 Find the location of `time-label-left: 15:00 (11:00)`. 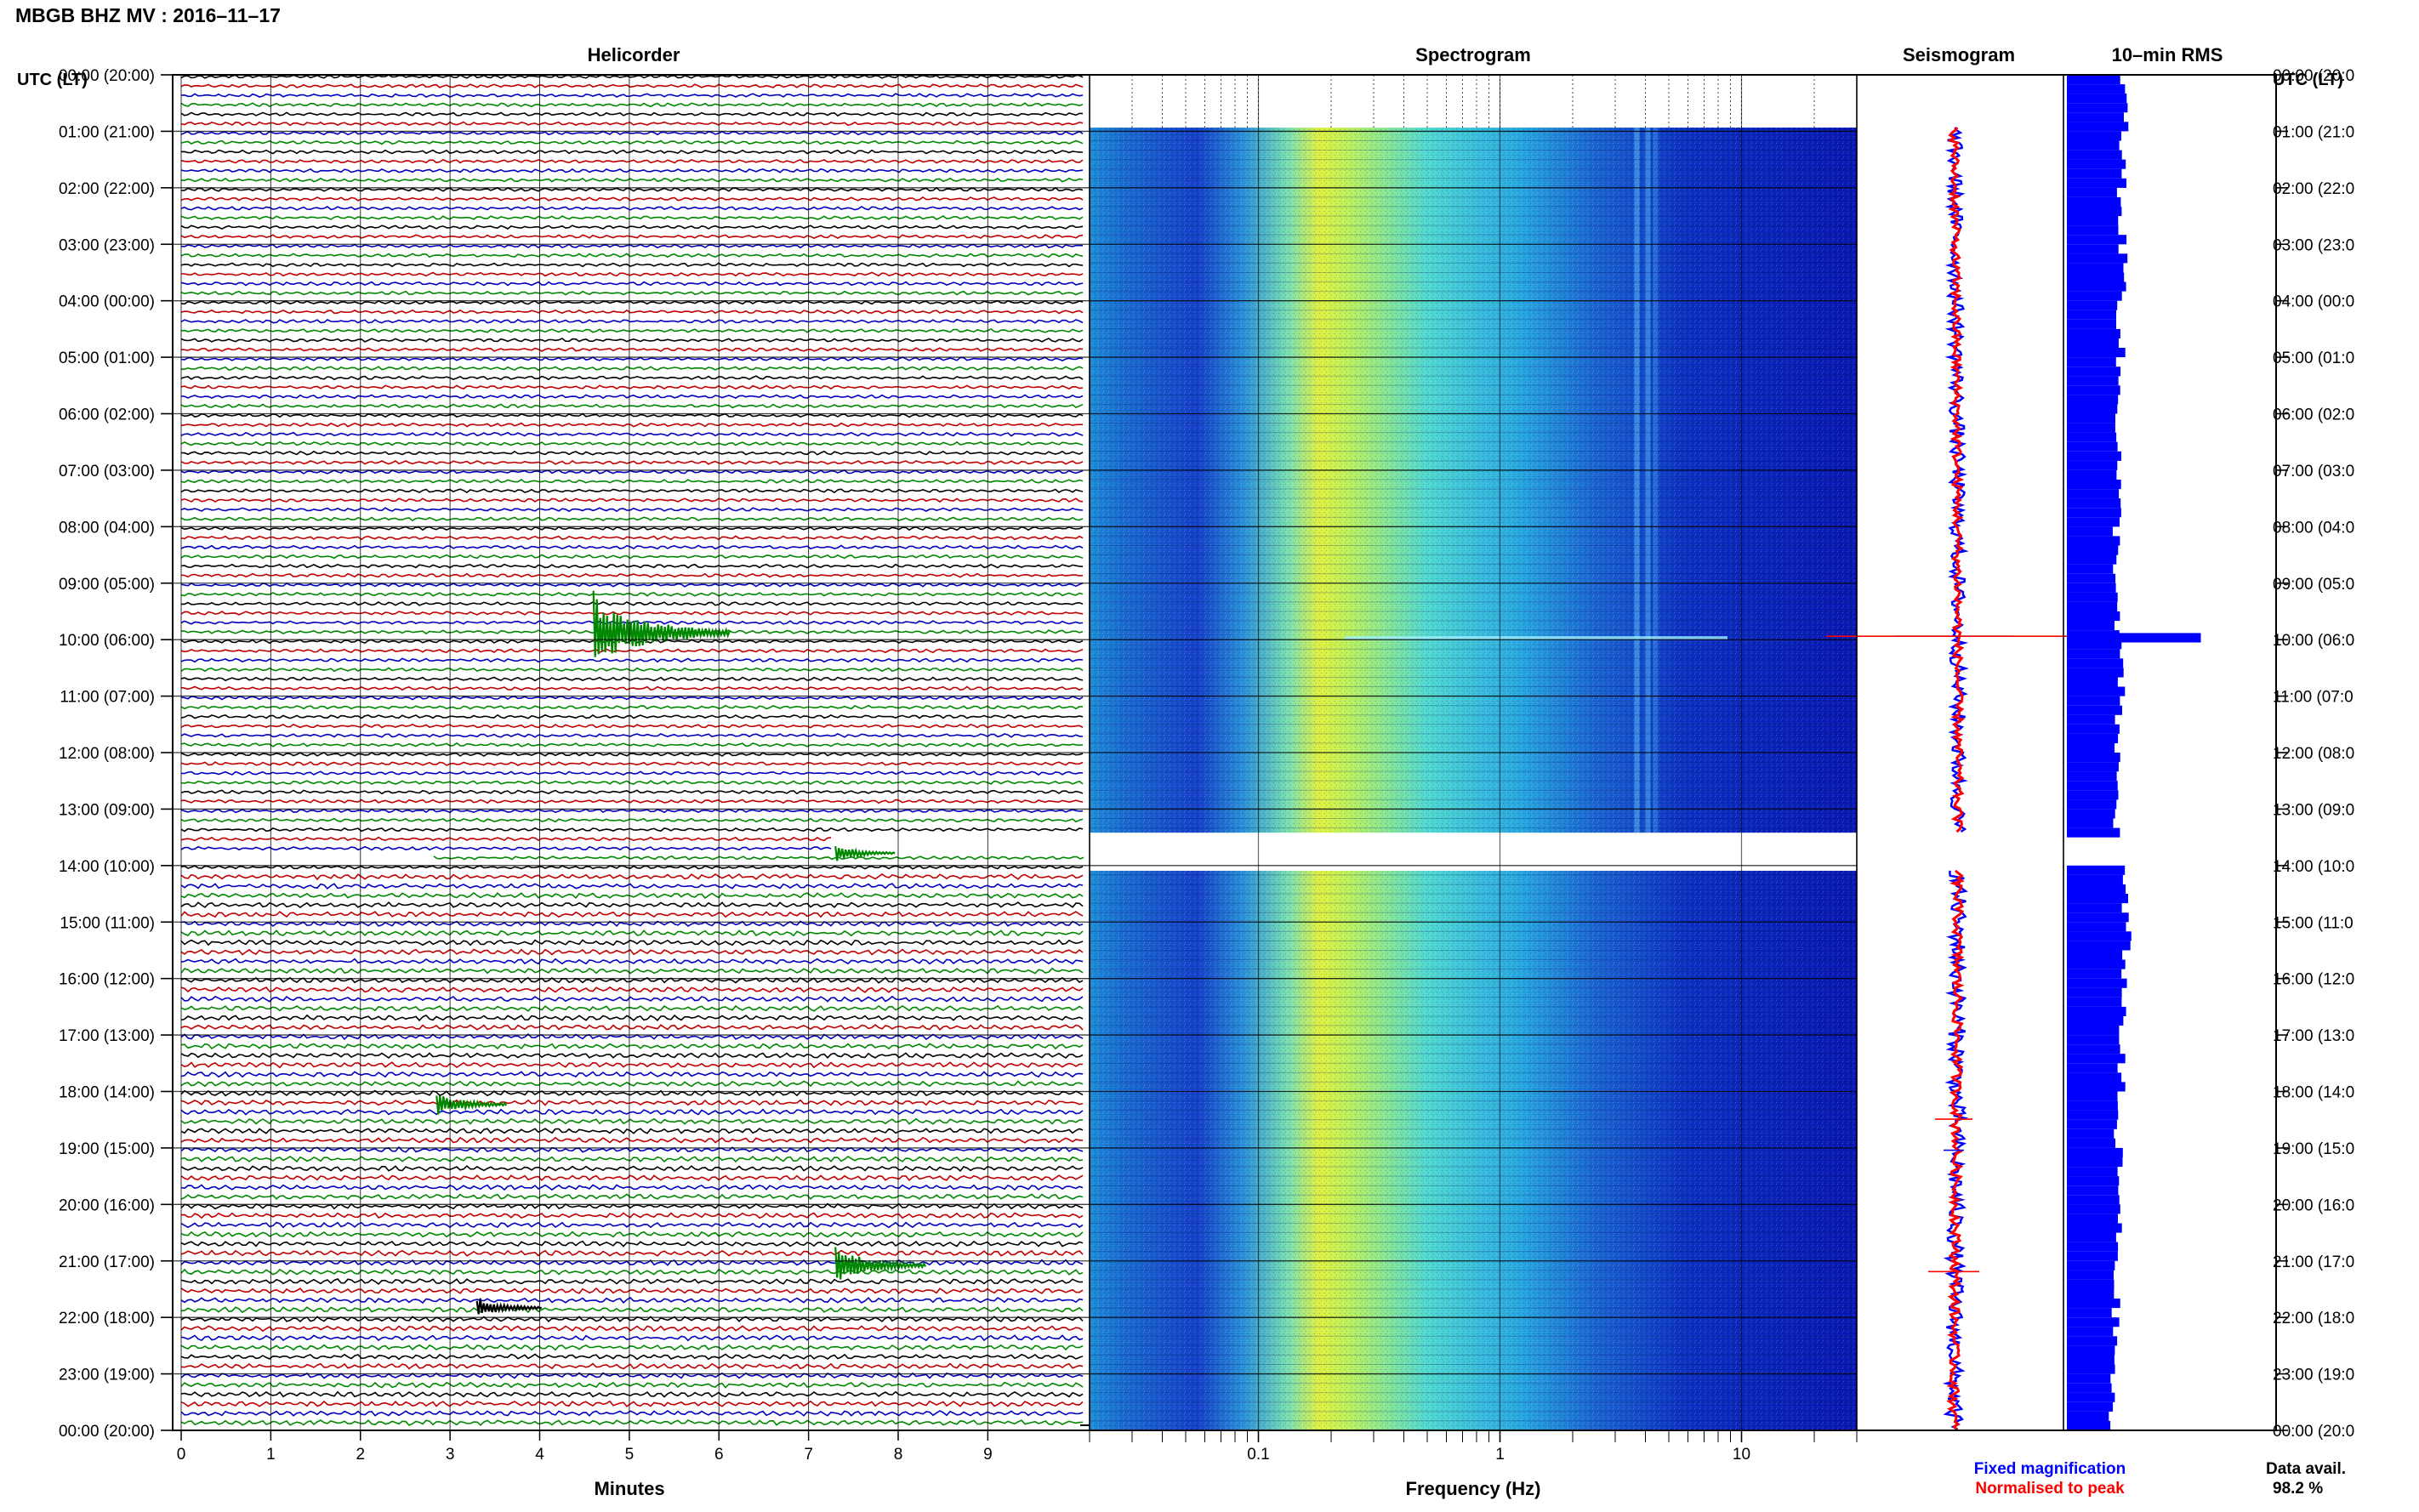

time-label-left: 15:00 (11:00) is located at coordinates (107, 923).